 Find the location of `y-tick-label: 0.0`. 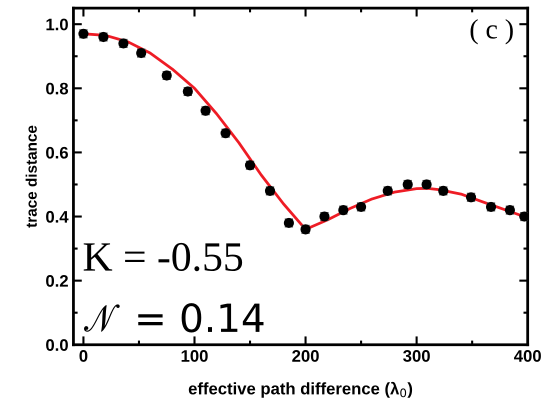

y-tick-label: 0.0 is located at coordinates (57, 345).